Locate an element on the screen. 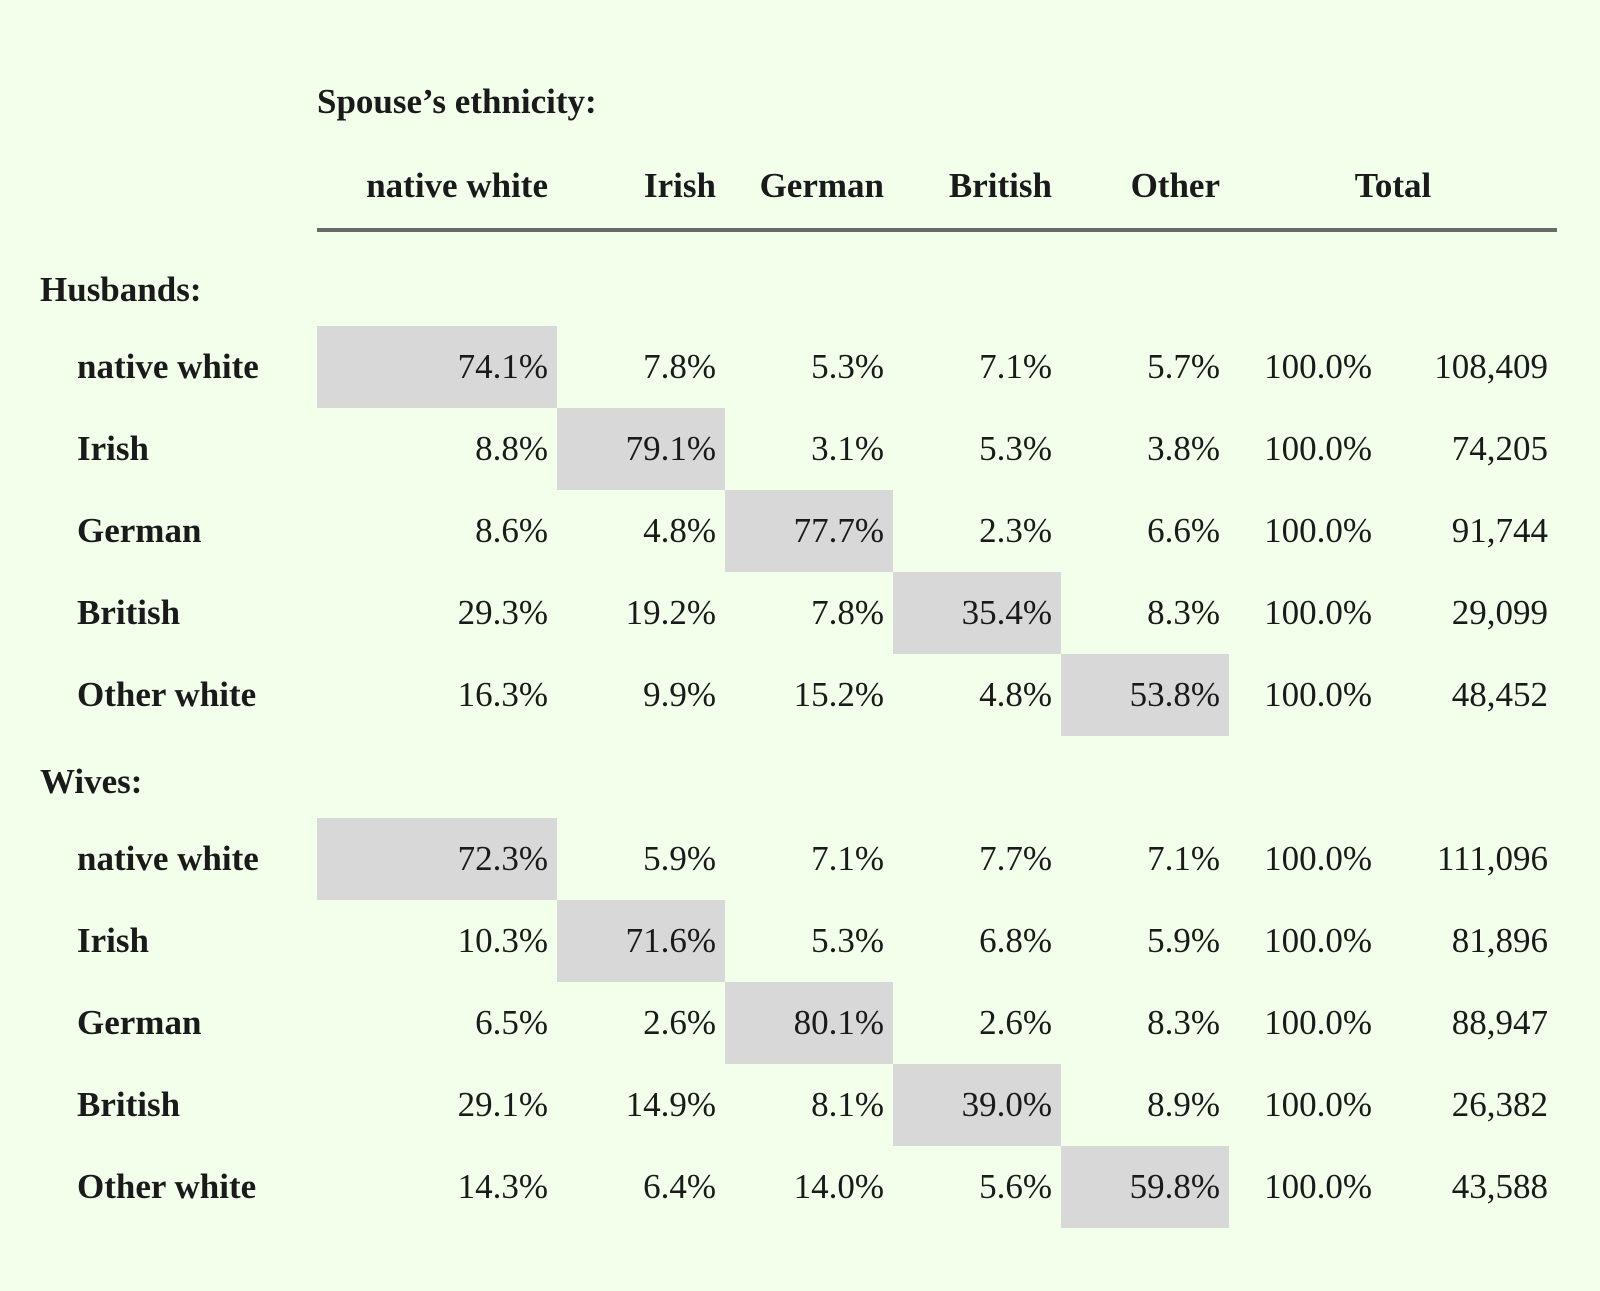 The height and width of the screenshot is (1291, 1600). cell-total-n: 108,409 is located at coordinates (1491, 366).